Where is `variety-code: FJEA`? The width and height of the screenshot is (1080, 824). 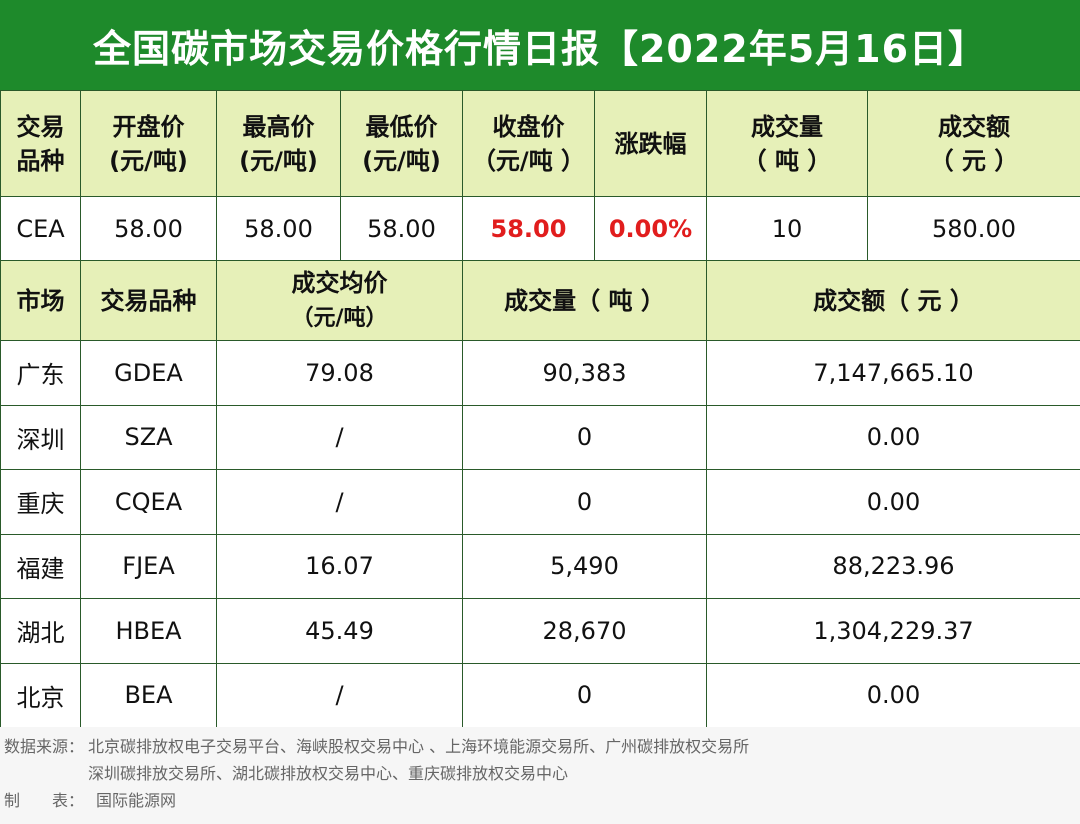
variety-code: FJEA is located at coordinates (148, 566).